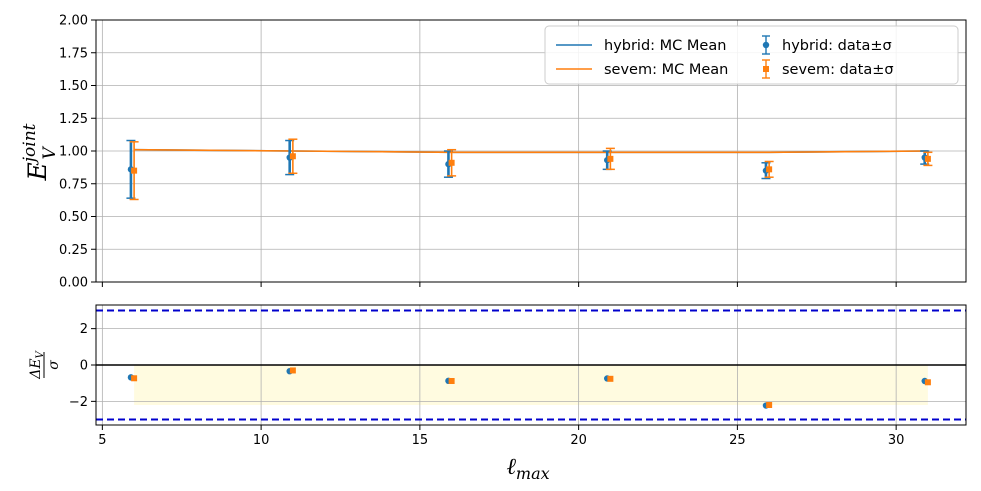  I want to click on legend-label: sevem: MC Mean, so click(666, 70).